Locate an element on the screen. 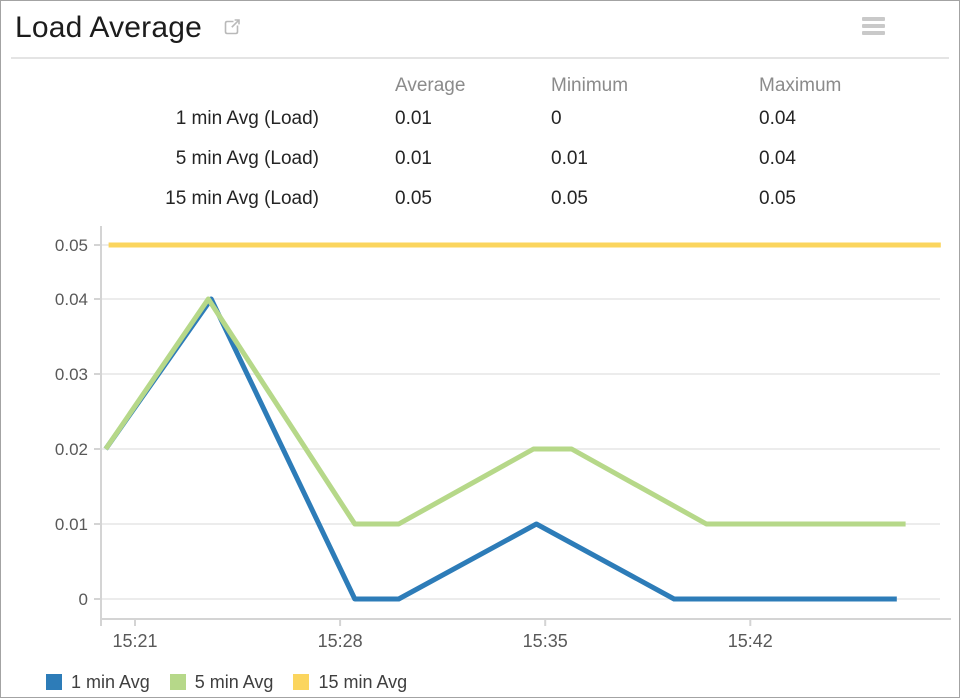  legend-label: 5 min Avg is located at coordinates (234, 681).